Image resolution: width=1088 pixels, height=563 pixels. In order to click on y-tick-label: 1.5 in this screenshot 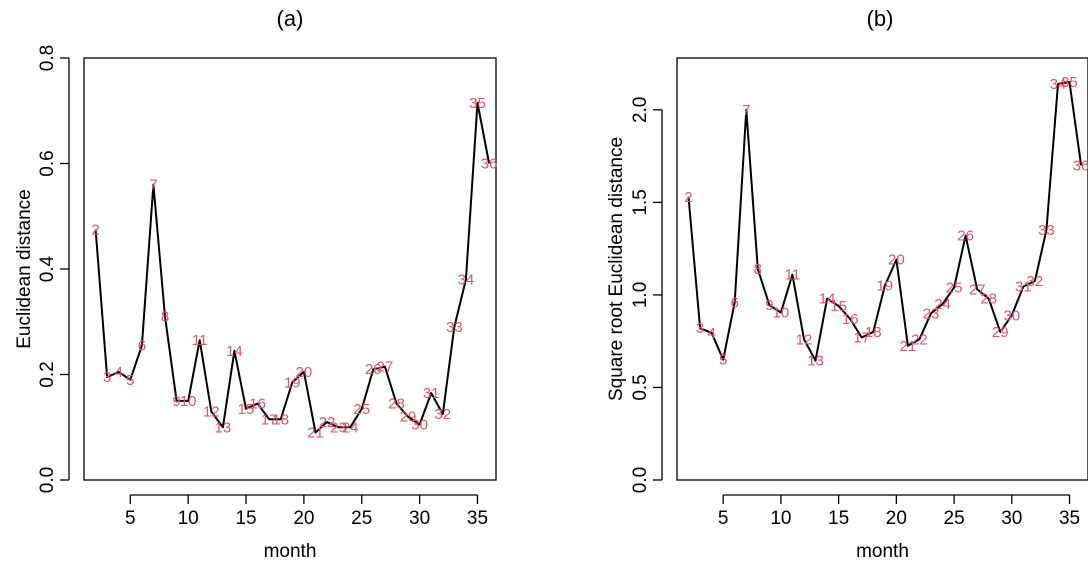, I will do `click(640, 202)`.